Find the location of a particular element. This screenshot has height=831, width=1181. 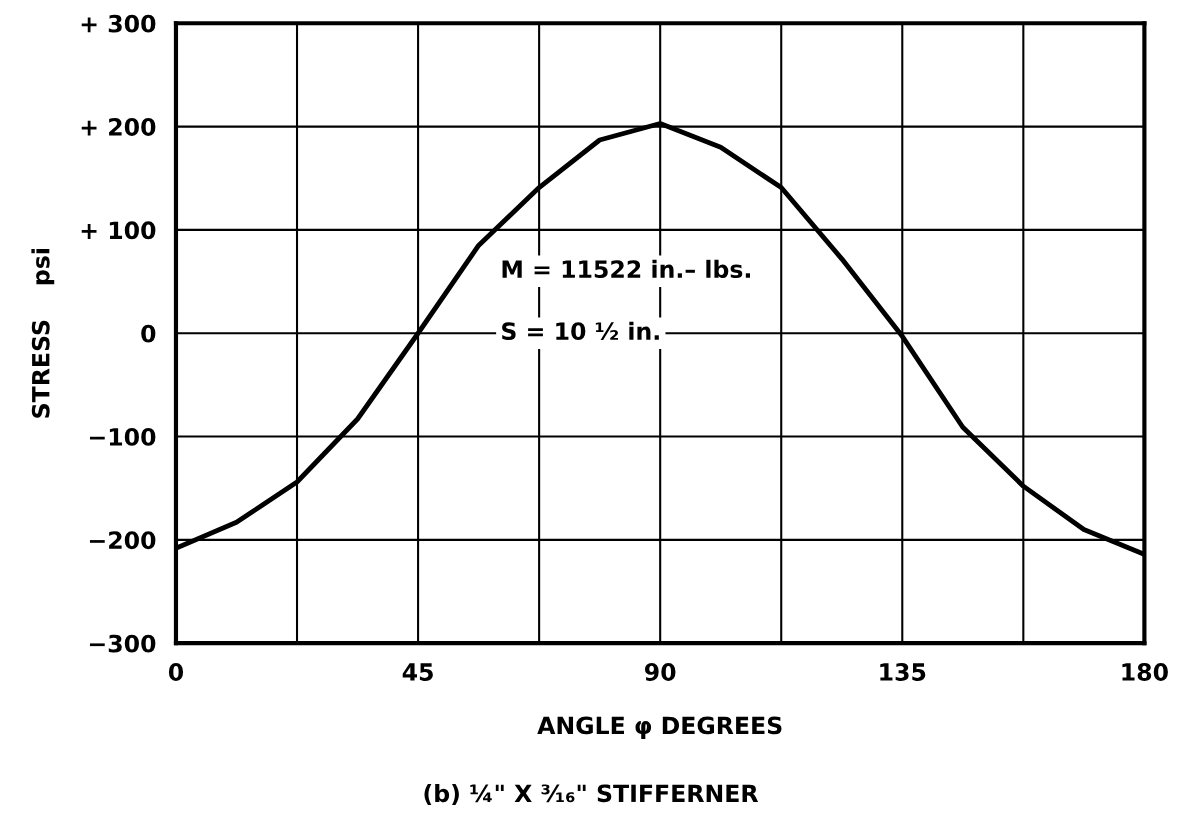

y-tick-label: 0 is located at coordinates (148, 333).